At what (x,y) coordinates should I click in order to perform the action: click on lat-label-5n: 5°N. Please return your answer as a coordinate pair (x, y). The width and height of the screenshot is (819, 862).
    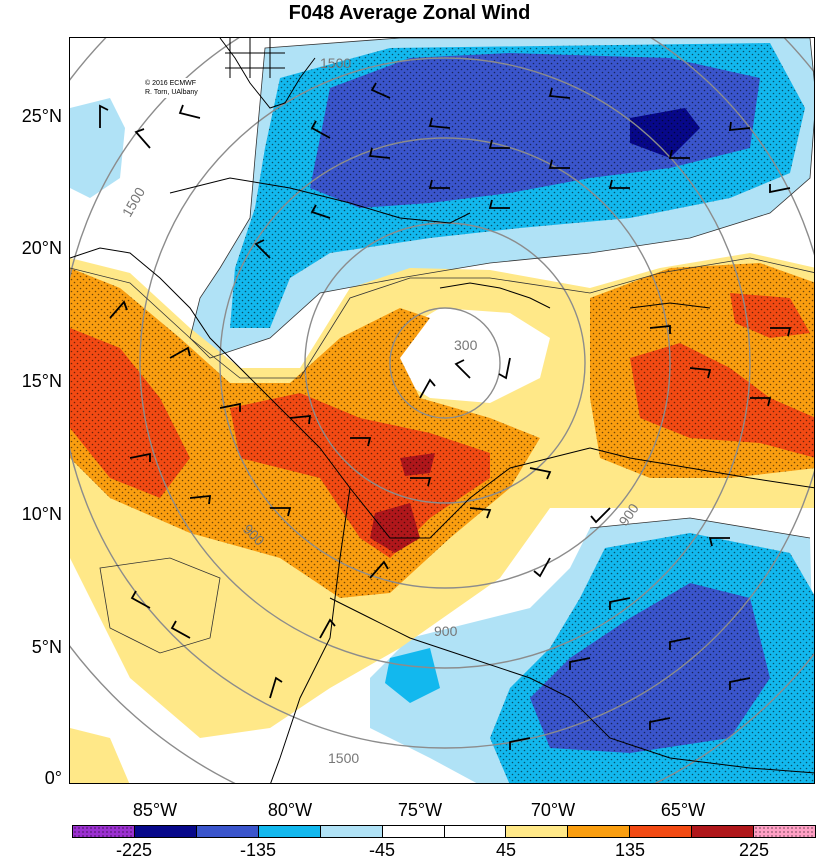
    Looking at the image, I should click on (46, 647).